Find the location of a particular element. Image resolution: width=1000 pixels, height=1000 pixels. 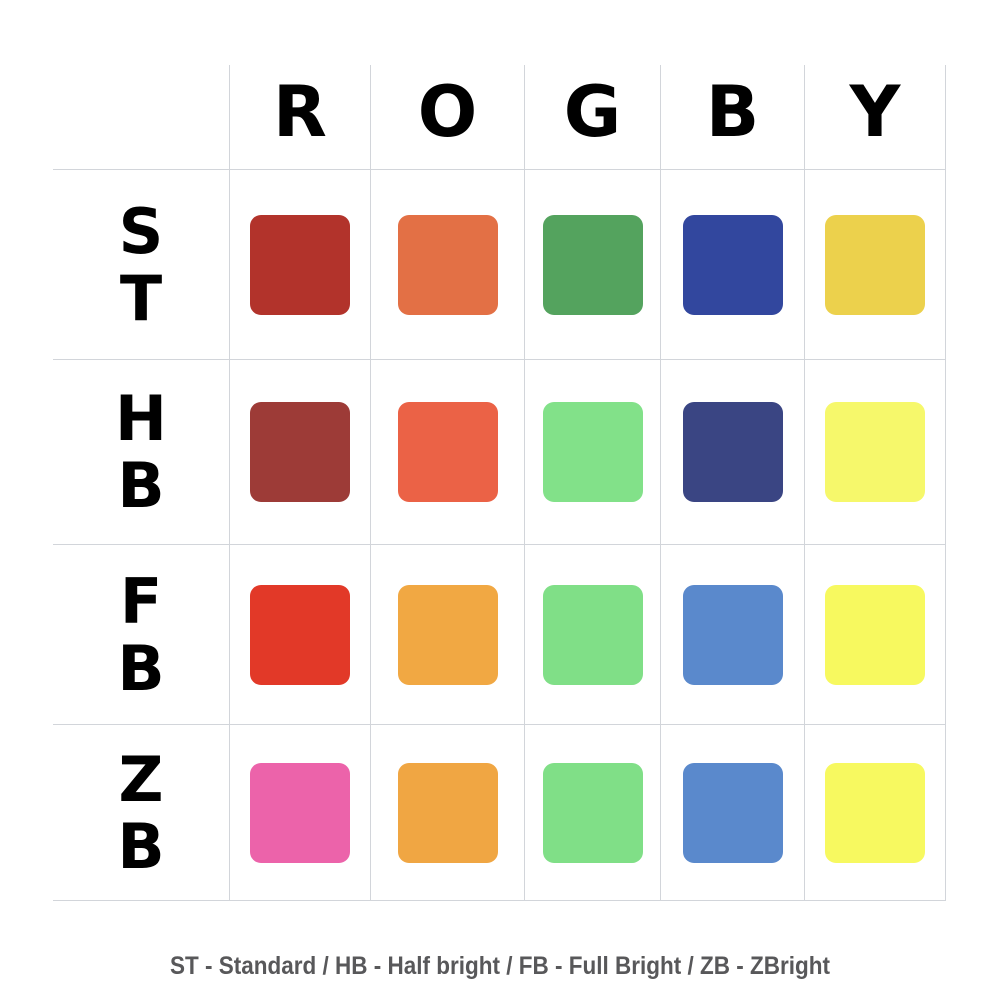

swatch-cell-ZB-G is located at coordinates (593, 813).